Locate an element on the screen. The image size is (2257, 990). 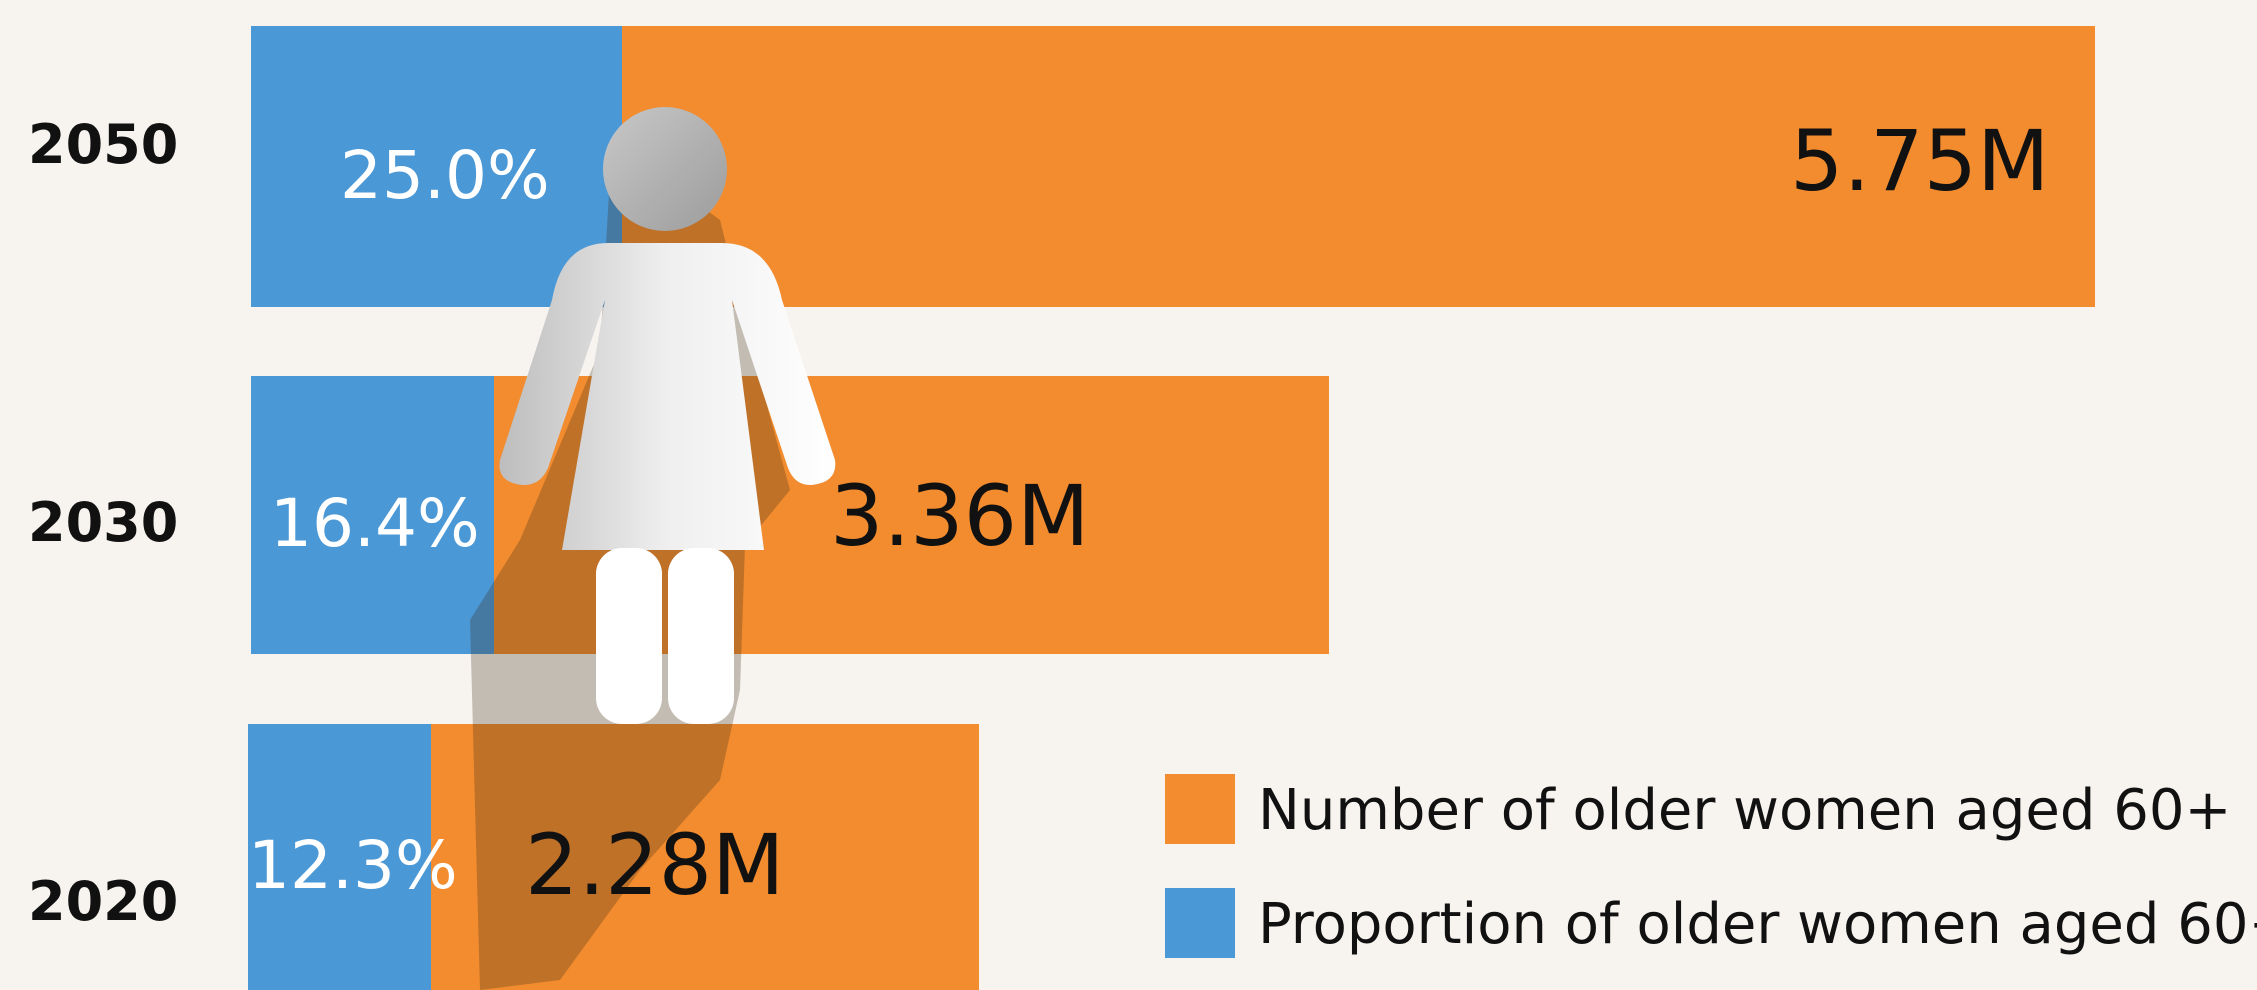
value-label-2050: 5.75M is located at coordinates (1920, 161).